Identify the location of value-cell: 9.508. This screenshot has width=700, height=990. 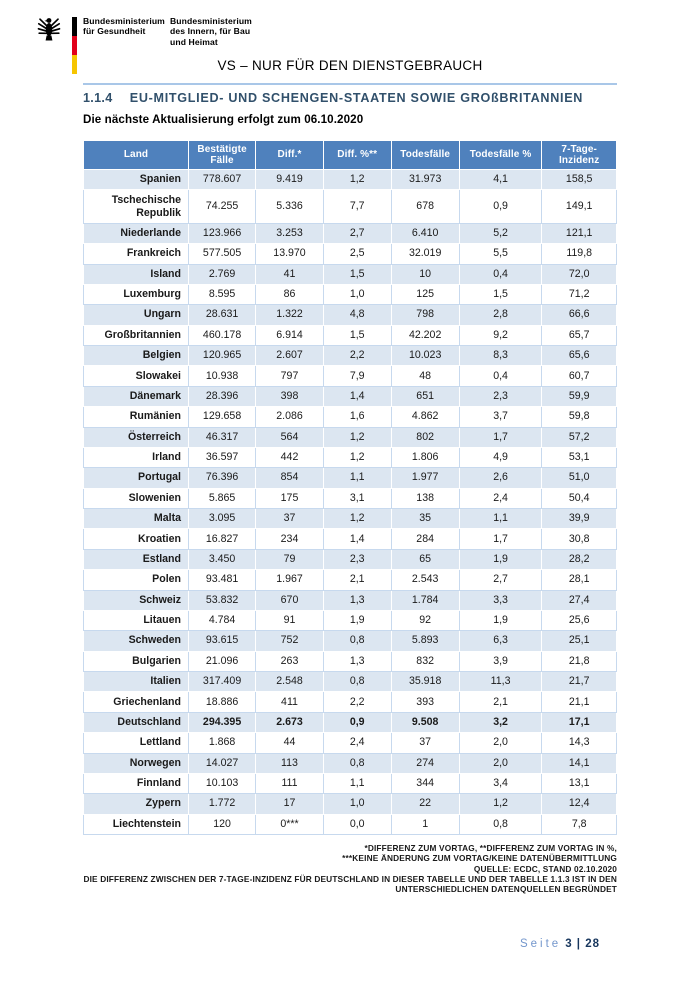
(425, 722).